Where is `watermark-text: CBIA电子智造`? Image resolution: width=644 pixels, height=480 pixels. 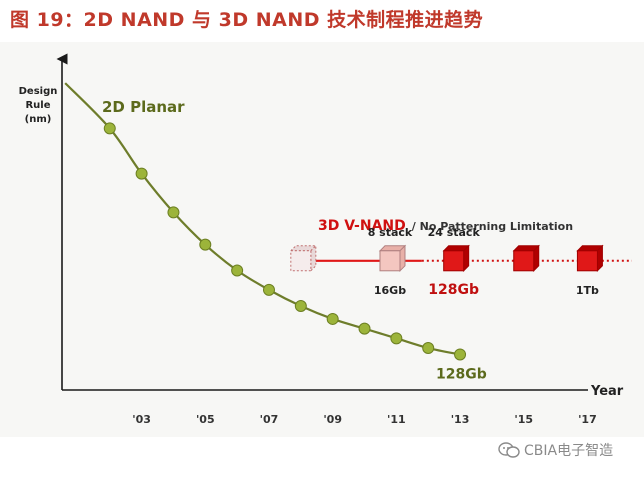 watermark-text: CBIA电子智造 is located at coordinates (569, 451).